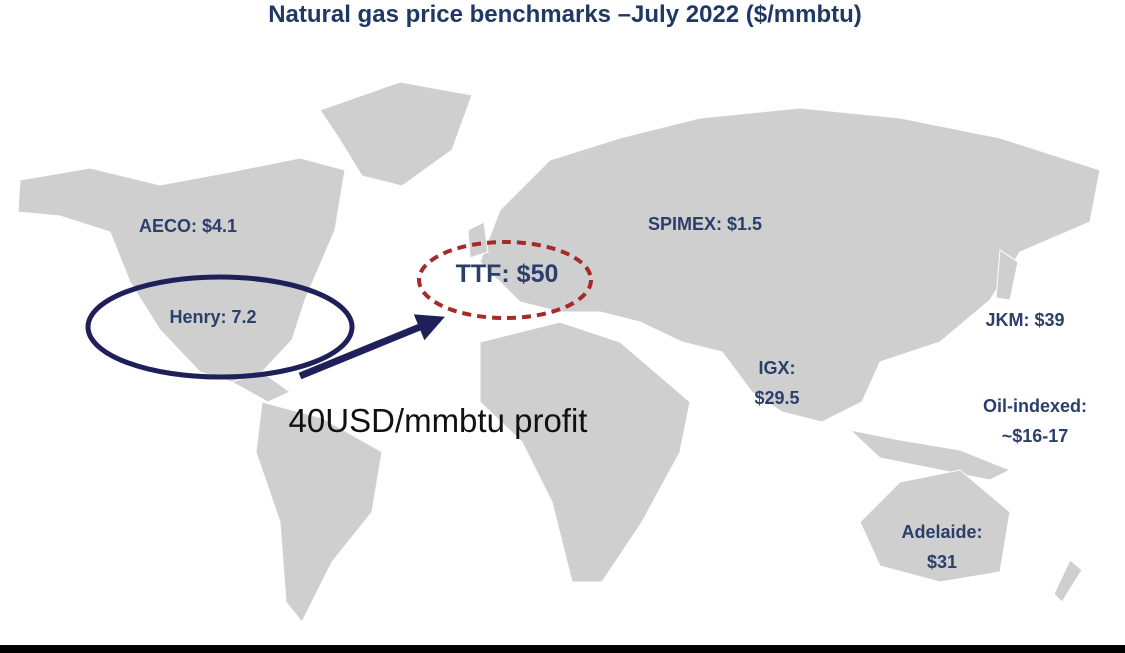 The width and height of the screenshot is (1125, 653). Describe the element at coordinates (942, 562) in the screenshot. I see `price-label: $31` at that location.